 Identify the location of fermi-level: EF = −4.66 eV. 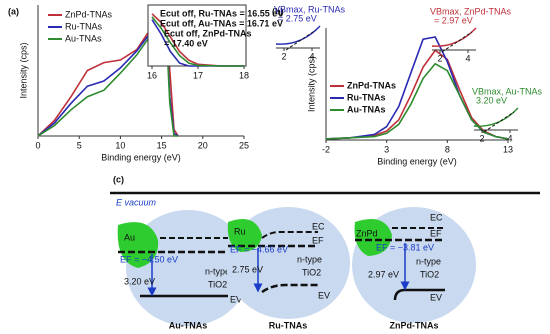
(259, 249).